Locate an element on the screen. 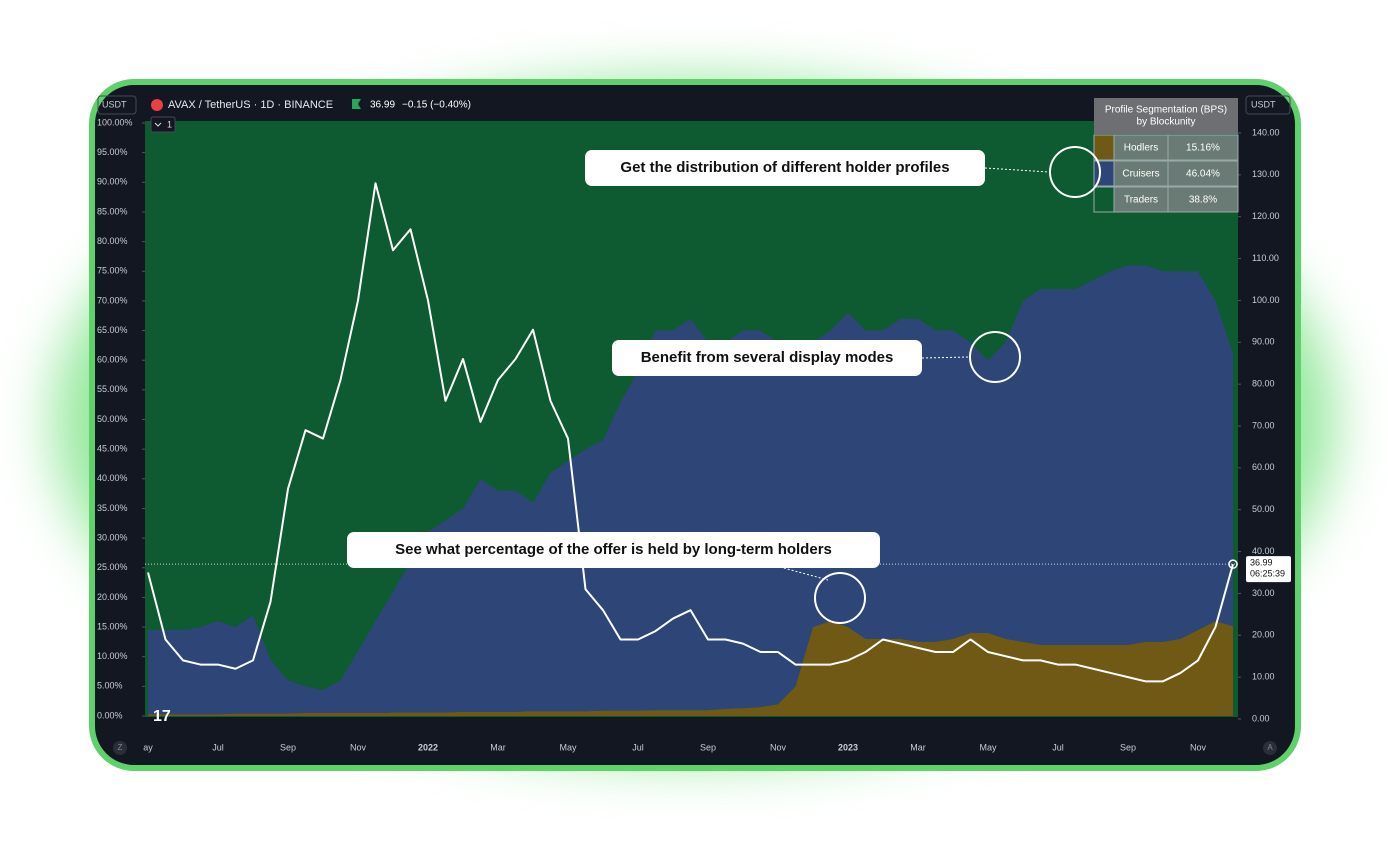  chevron is located at coordinates (158, 124).